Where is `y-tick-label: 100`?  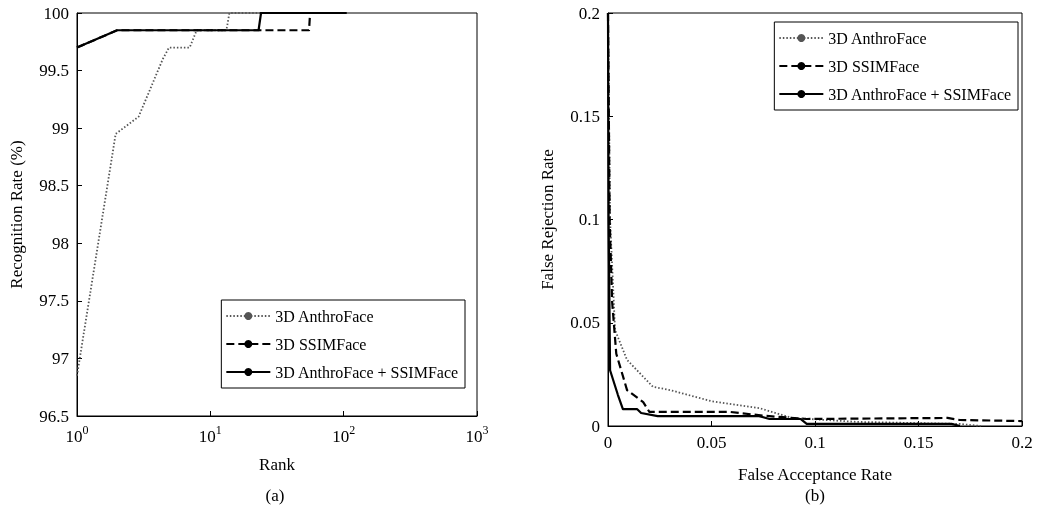 y-tick-label: 100 is located at coordinates (56, 13).